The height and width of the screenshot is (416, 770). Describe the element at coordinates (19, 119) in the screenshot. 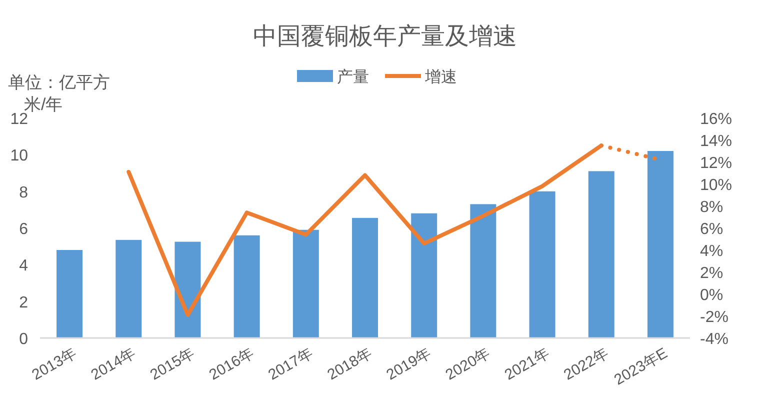

I see `y-tick-label: 12` at that location.